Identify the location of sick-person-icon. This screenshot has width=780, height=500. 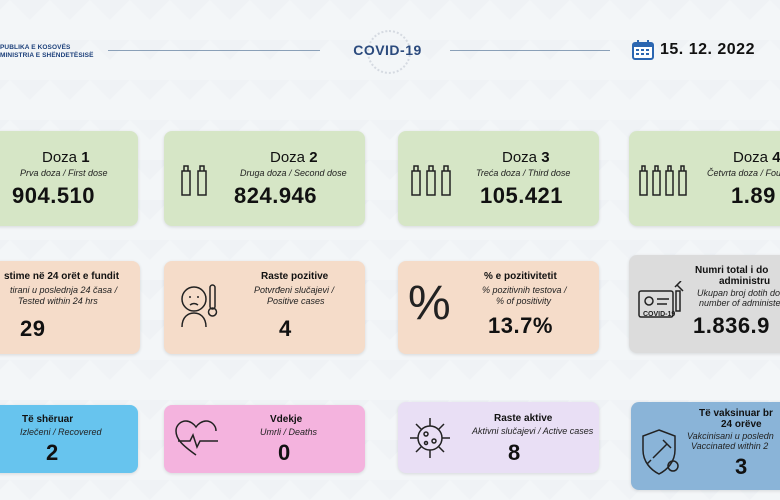
(199, 306).